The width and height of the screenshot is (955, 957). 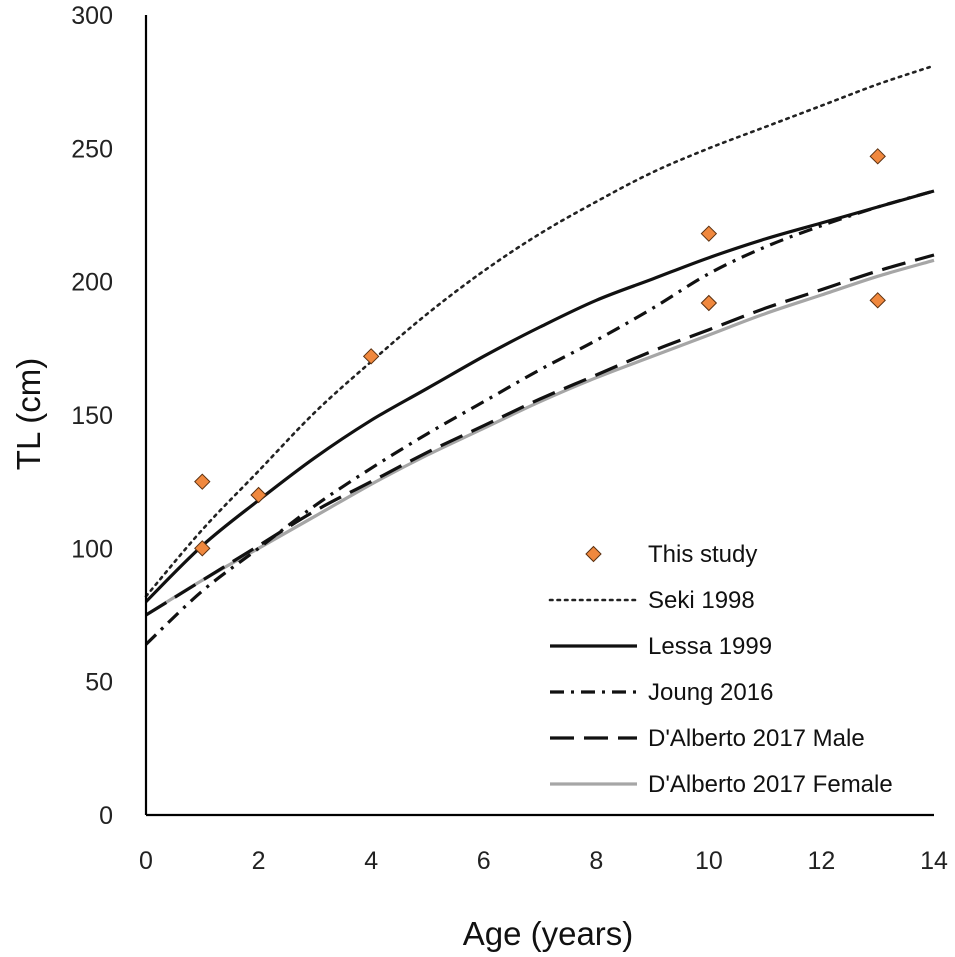 What do you see at coordinates (822, 861) in the screenshot?
I see `x-tick-label: 12` at bounding box center [822, 861].